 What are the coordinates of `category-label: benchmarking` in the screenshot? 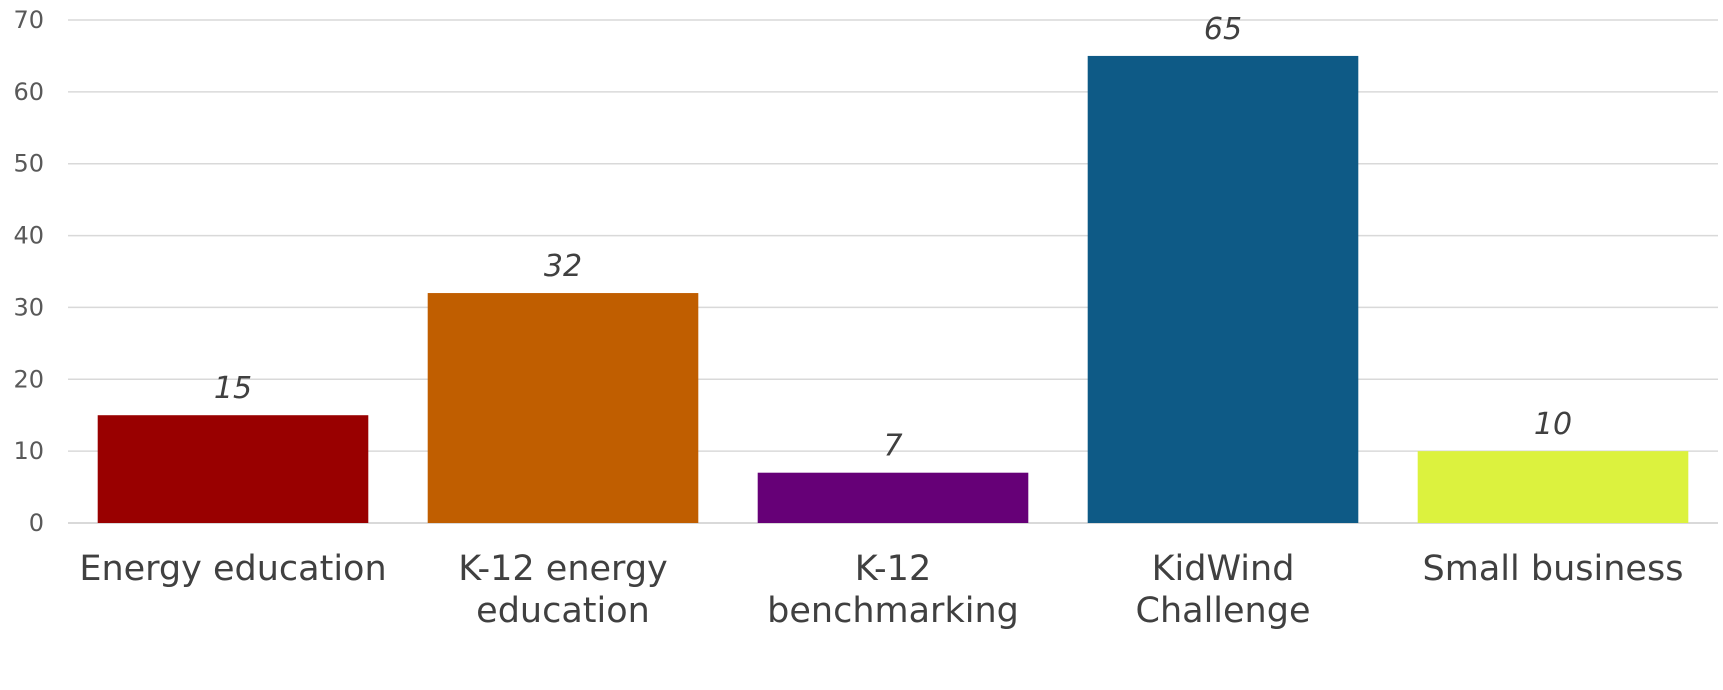 It's located at (893, 611).